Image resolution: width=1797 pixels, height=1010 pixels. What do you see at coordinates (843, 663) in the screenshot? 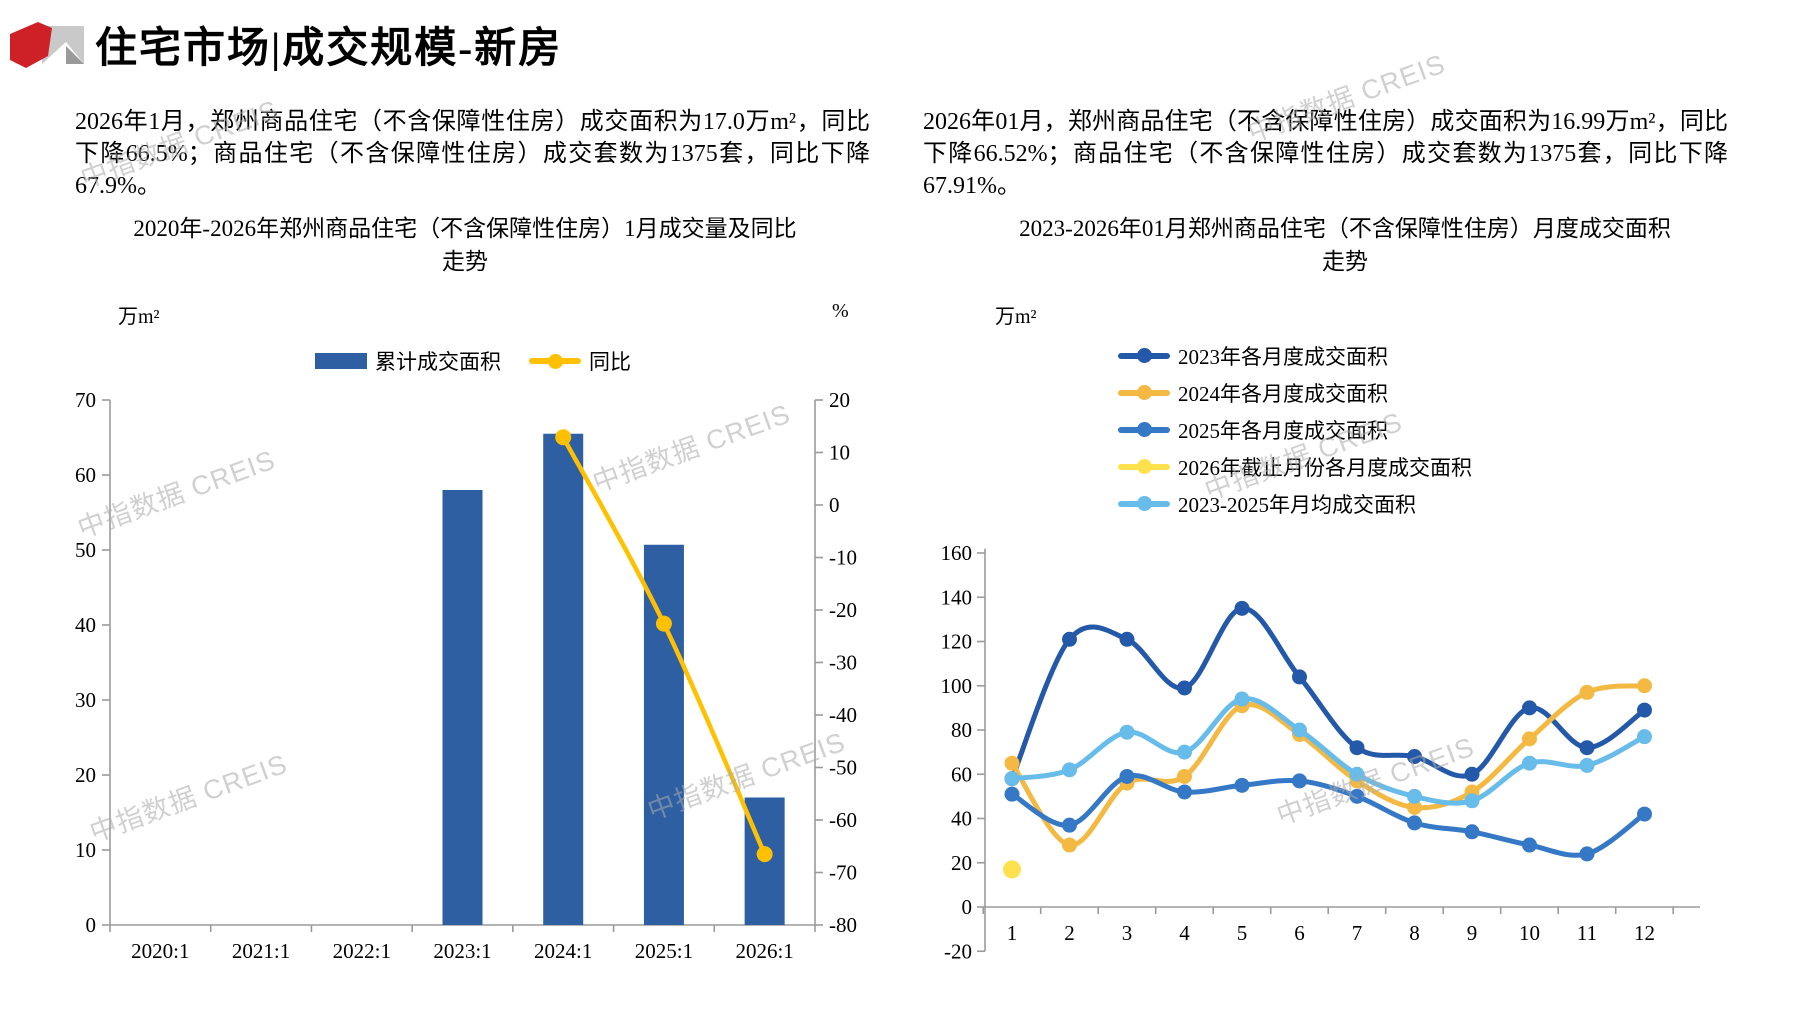
I see `y-axis-right-tick-label: -30` at bounding box center [843, 663].